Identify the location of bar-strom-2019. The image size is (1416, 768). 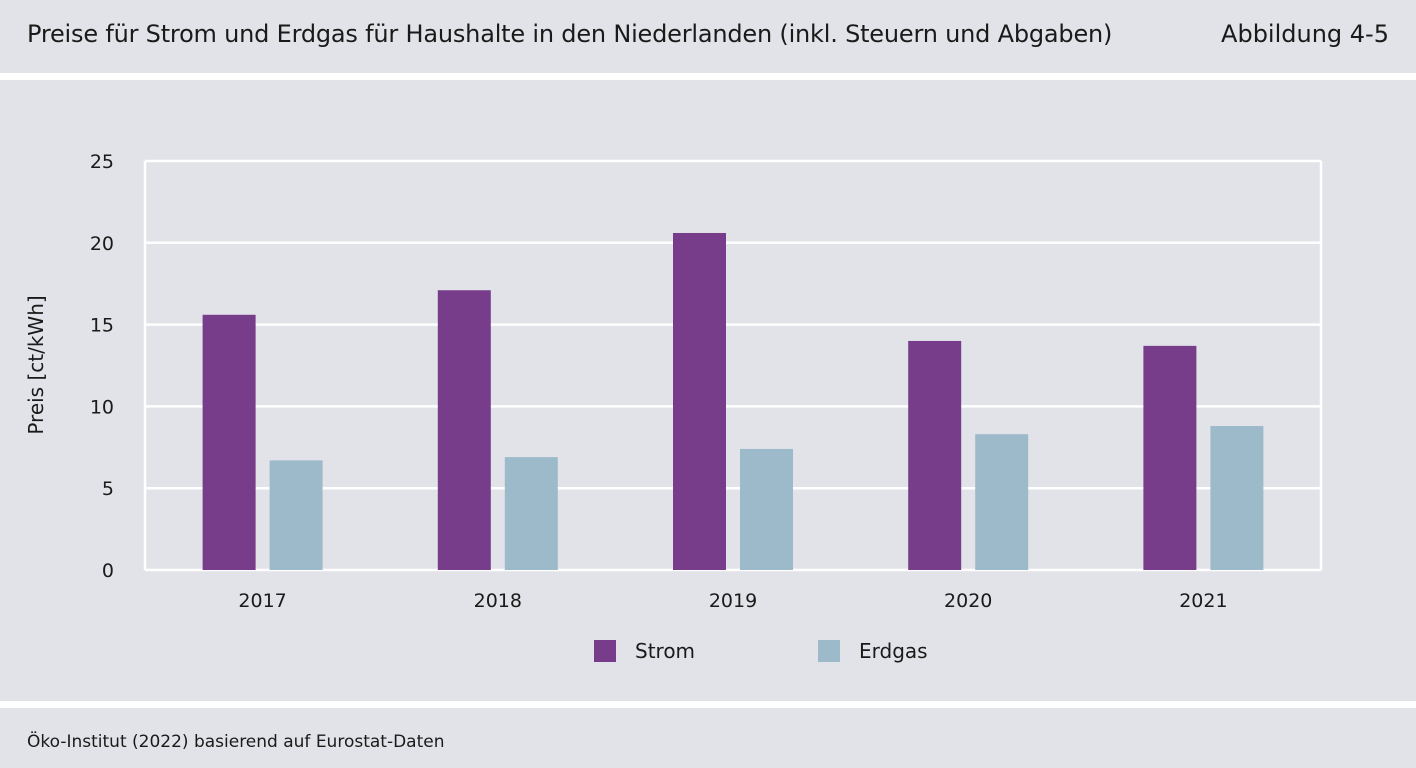
(699, 401).